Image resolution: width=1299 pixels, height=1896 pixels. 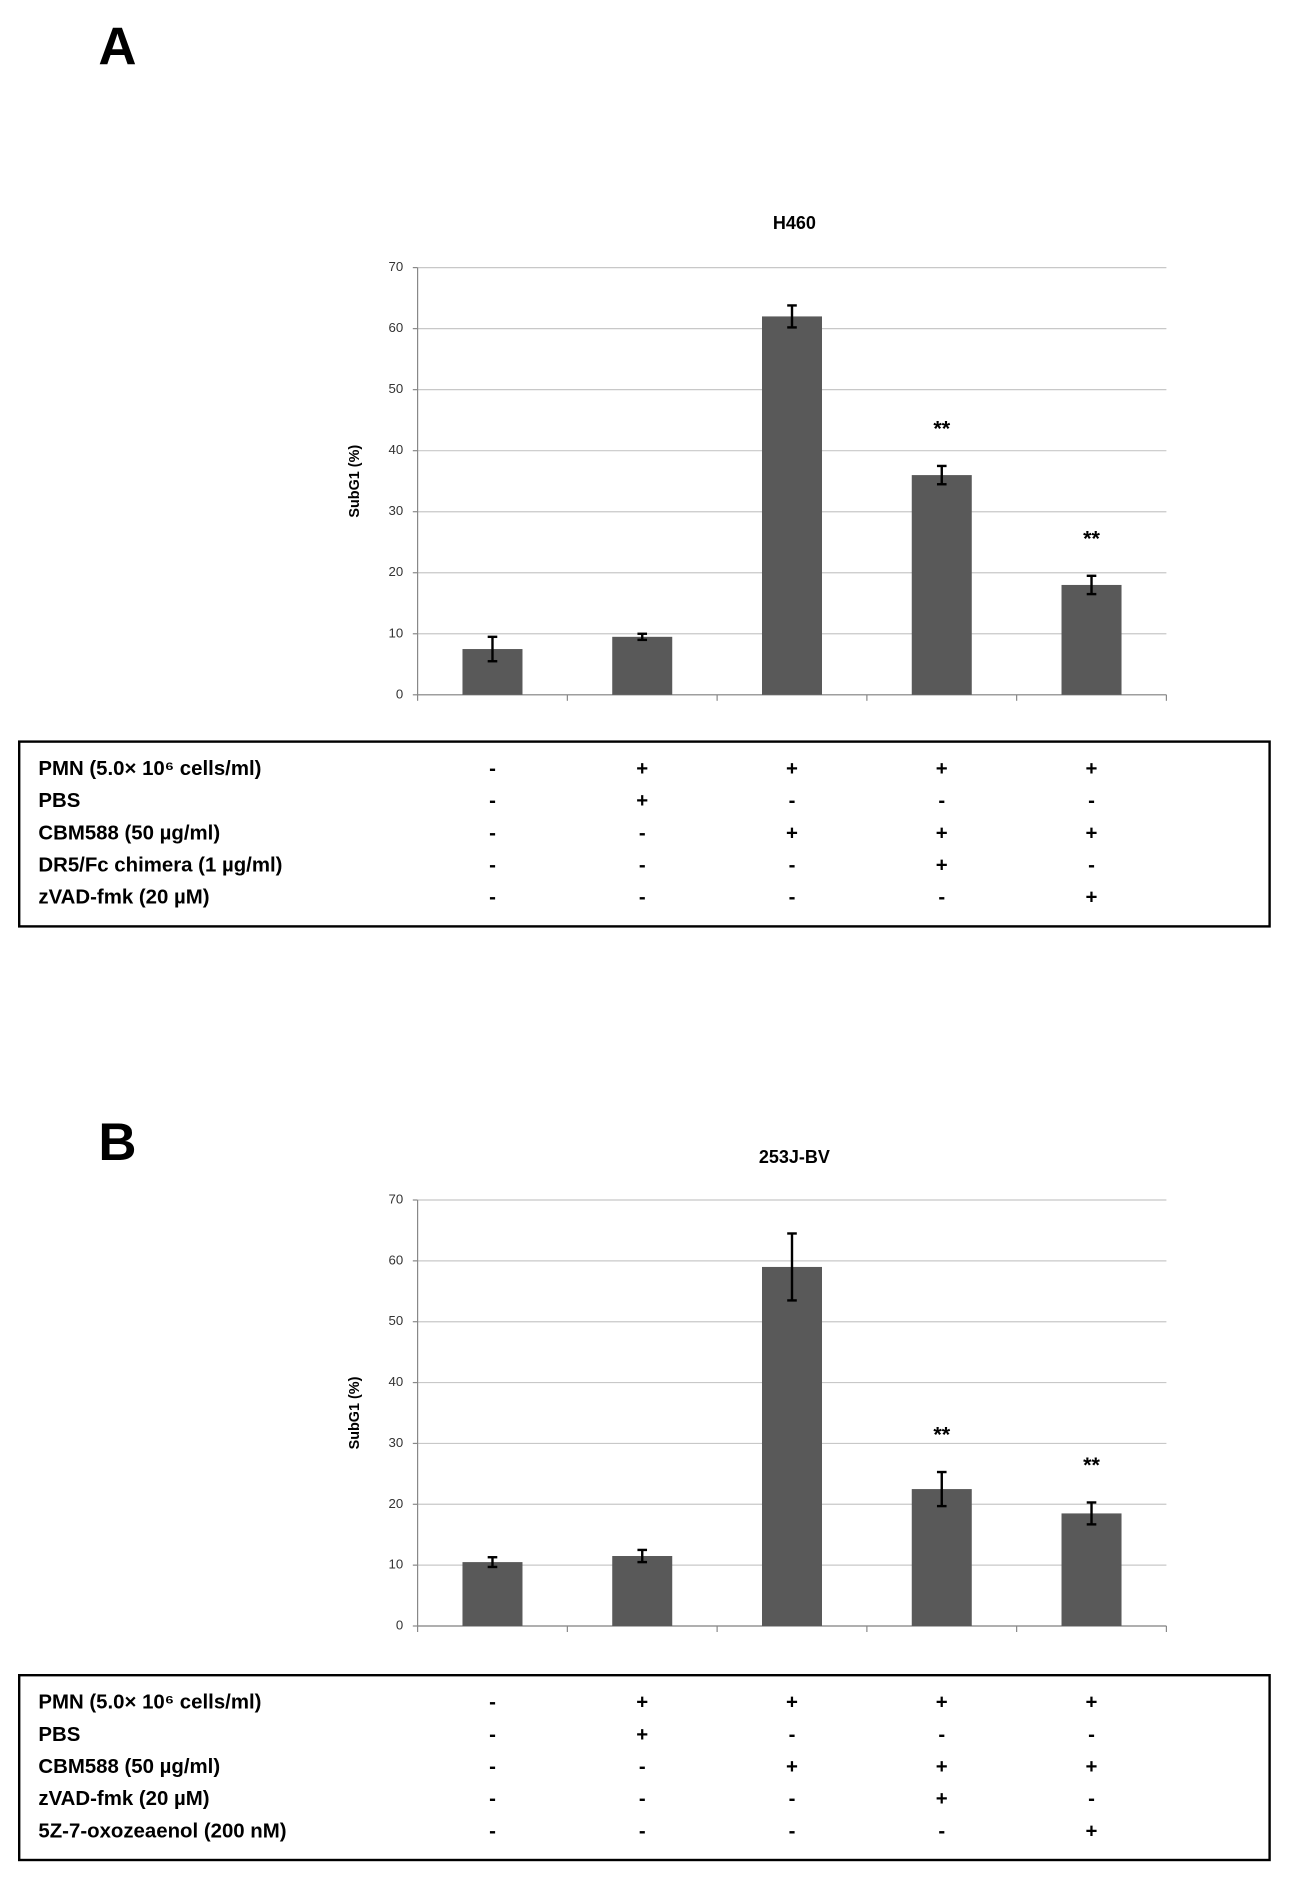 What do you see at coordinates (794, 1157) in the screenshot?
I see `chart-title: 253J-BV` at bounding box center [794, 1157].